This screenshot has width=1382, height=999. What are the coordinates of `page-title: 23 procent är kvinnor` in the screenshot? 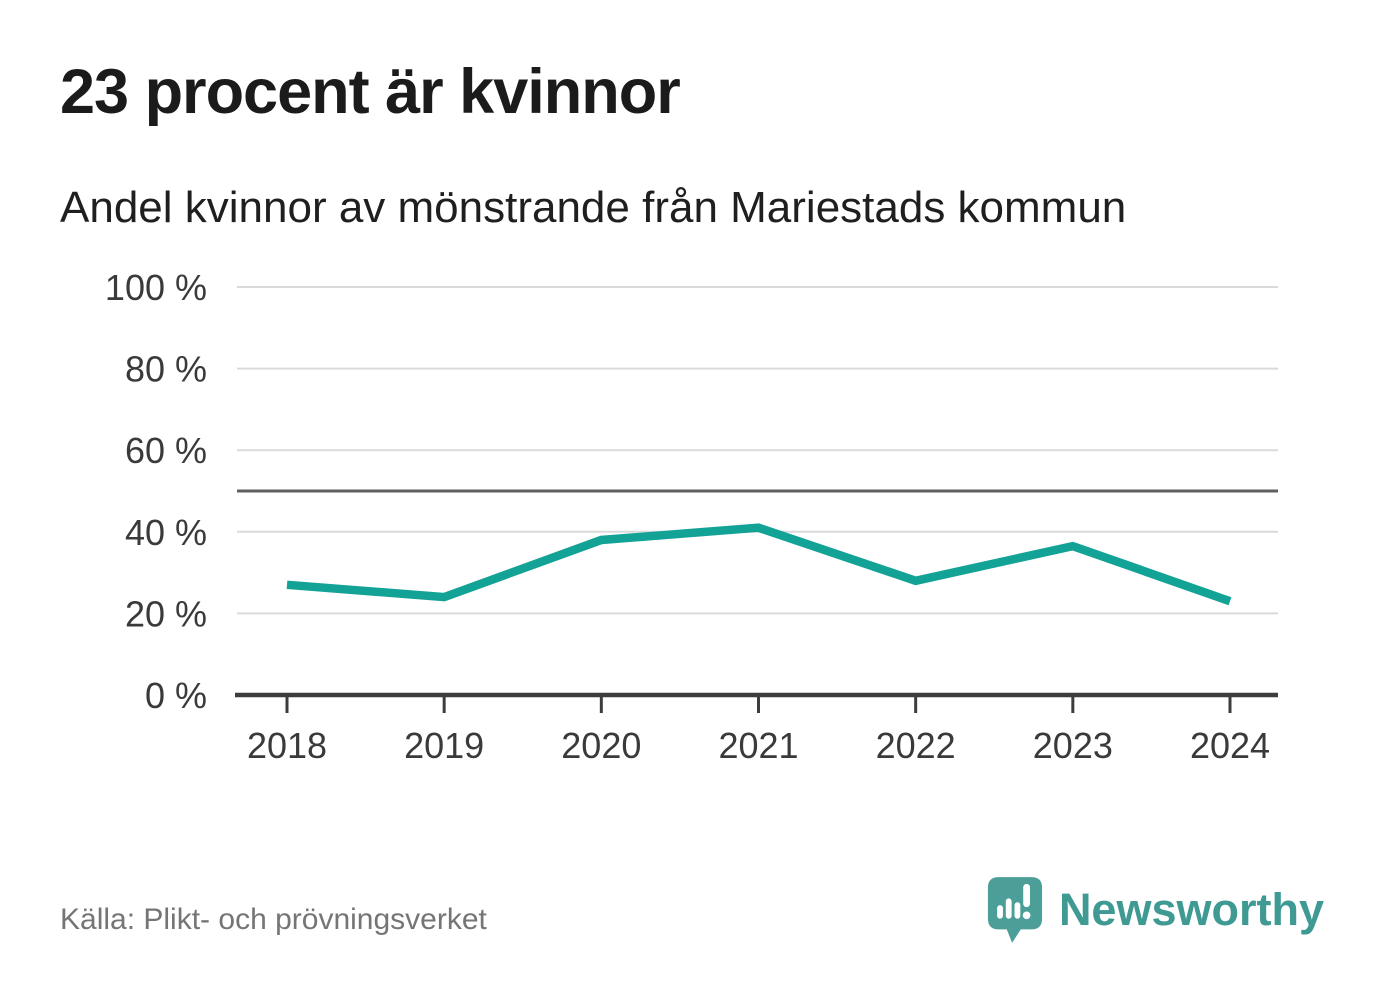 It's located at (370, 92).